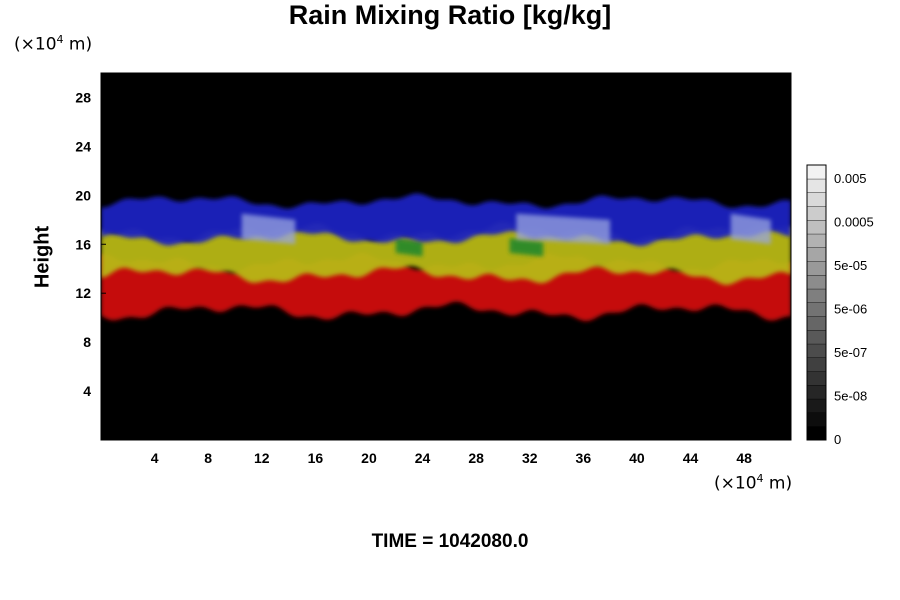 The image size is (900, 600). I want to click on y-tick-label: 12, so click(83, 293).